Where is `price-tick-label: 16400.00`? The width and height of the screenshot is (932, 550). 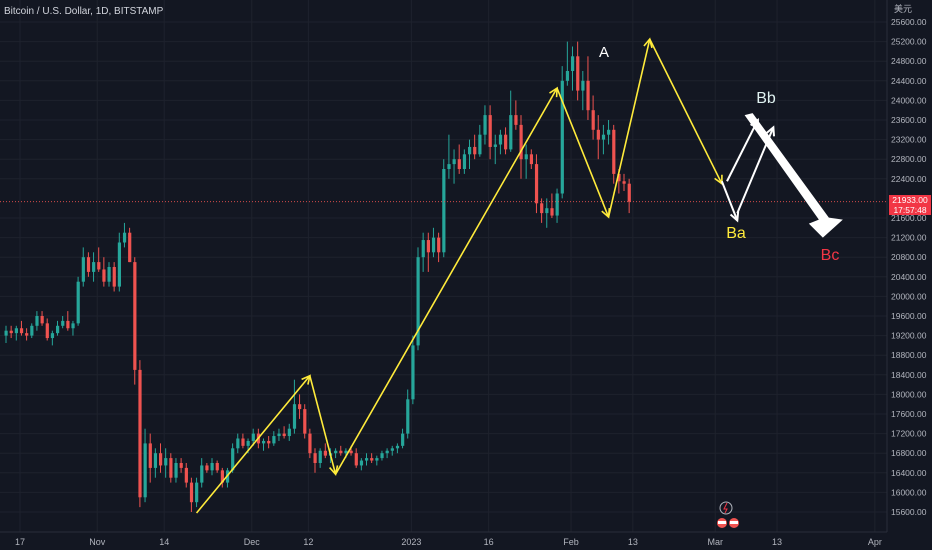 price-tick-label: 16400.00 is located at coordinates (909, 473).